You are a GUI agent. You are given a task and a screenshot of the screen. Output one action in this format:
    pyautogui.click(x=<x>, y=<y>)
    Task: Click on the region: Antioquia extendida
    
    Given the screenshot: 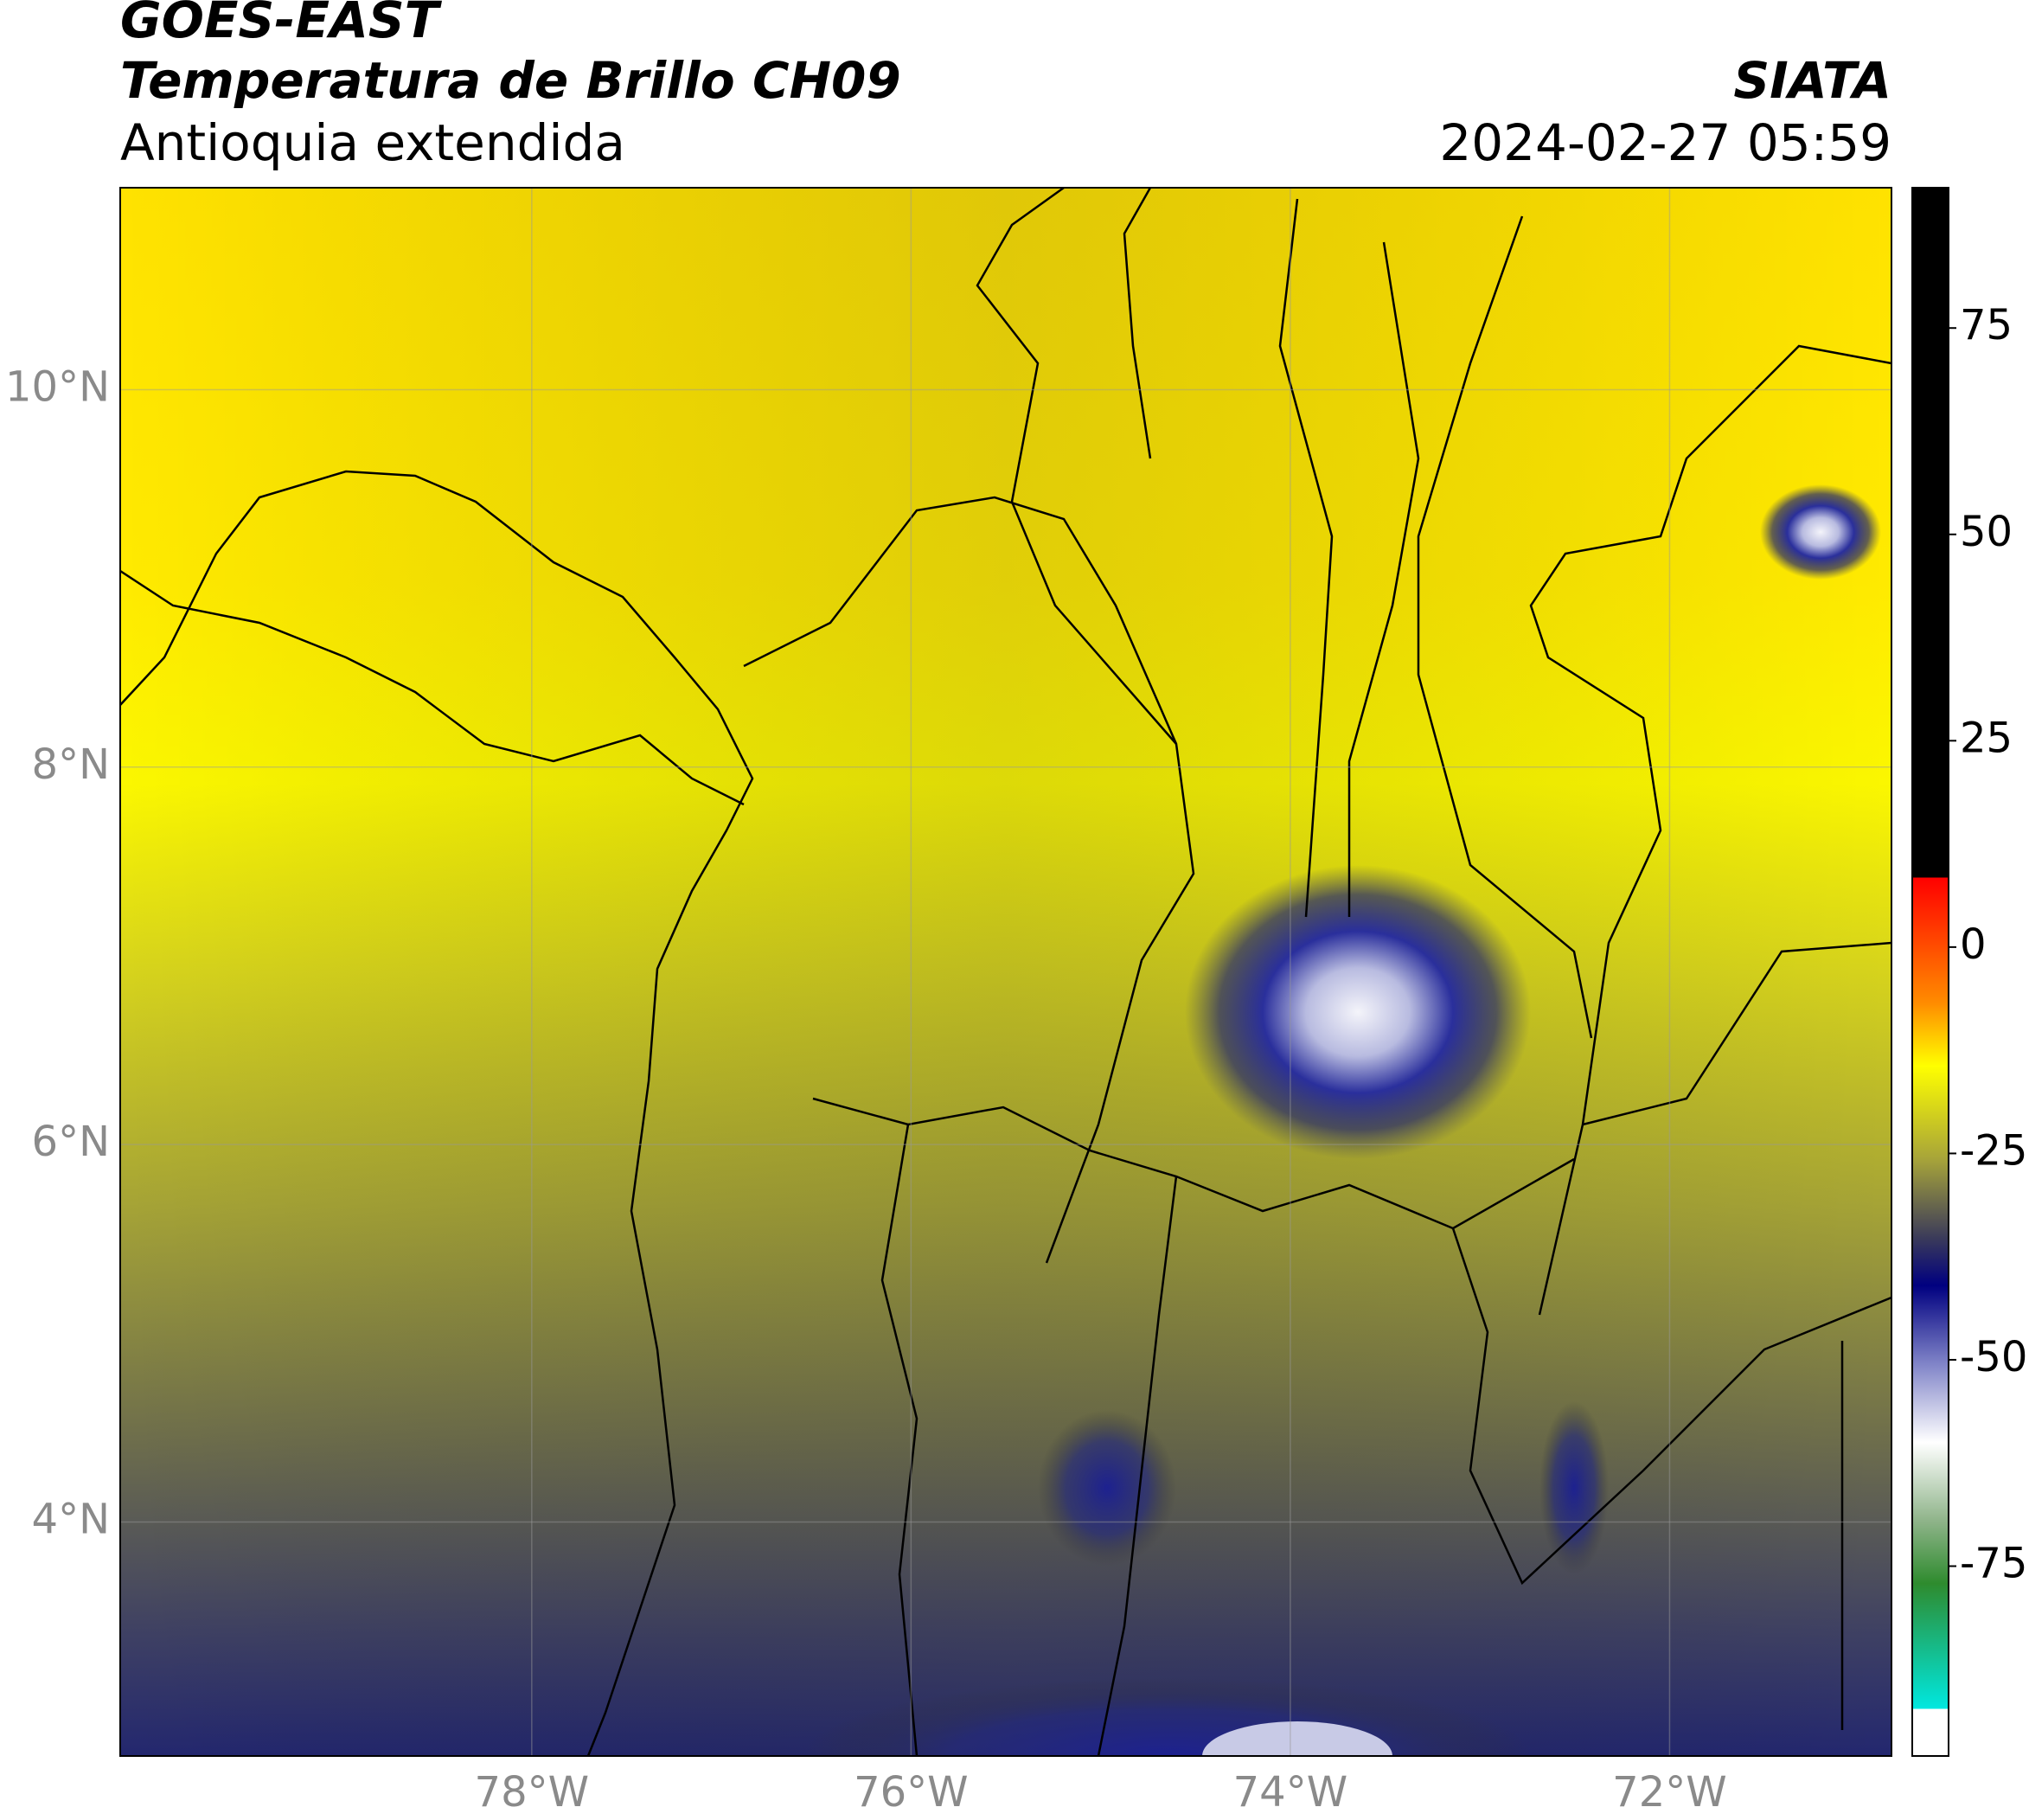 What is the action you would take?
    pyautogui.click(x=372, y=142)
    